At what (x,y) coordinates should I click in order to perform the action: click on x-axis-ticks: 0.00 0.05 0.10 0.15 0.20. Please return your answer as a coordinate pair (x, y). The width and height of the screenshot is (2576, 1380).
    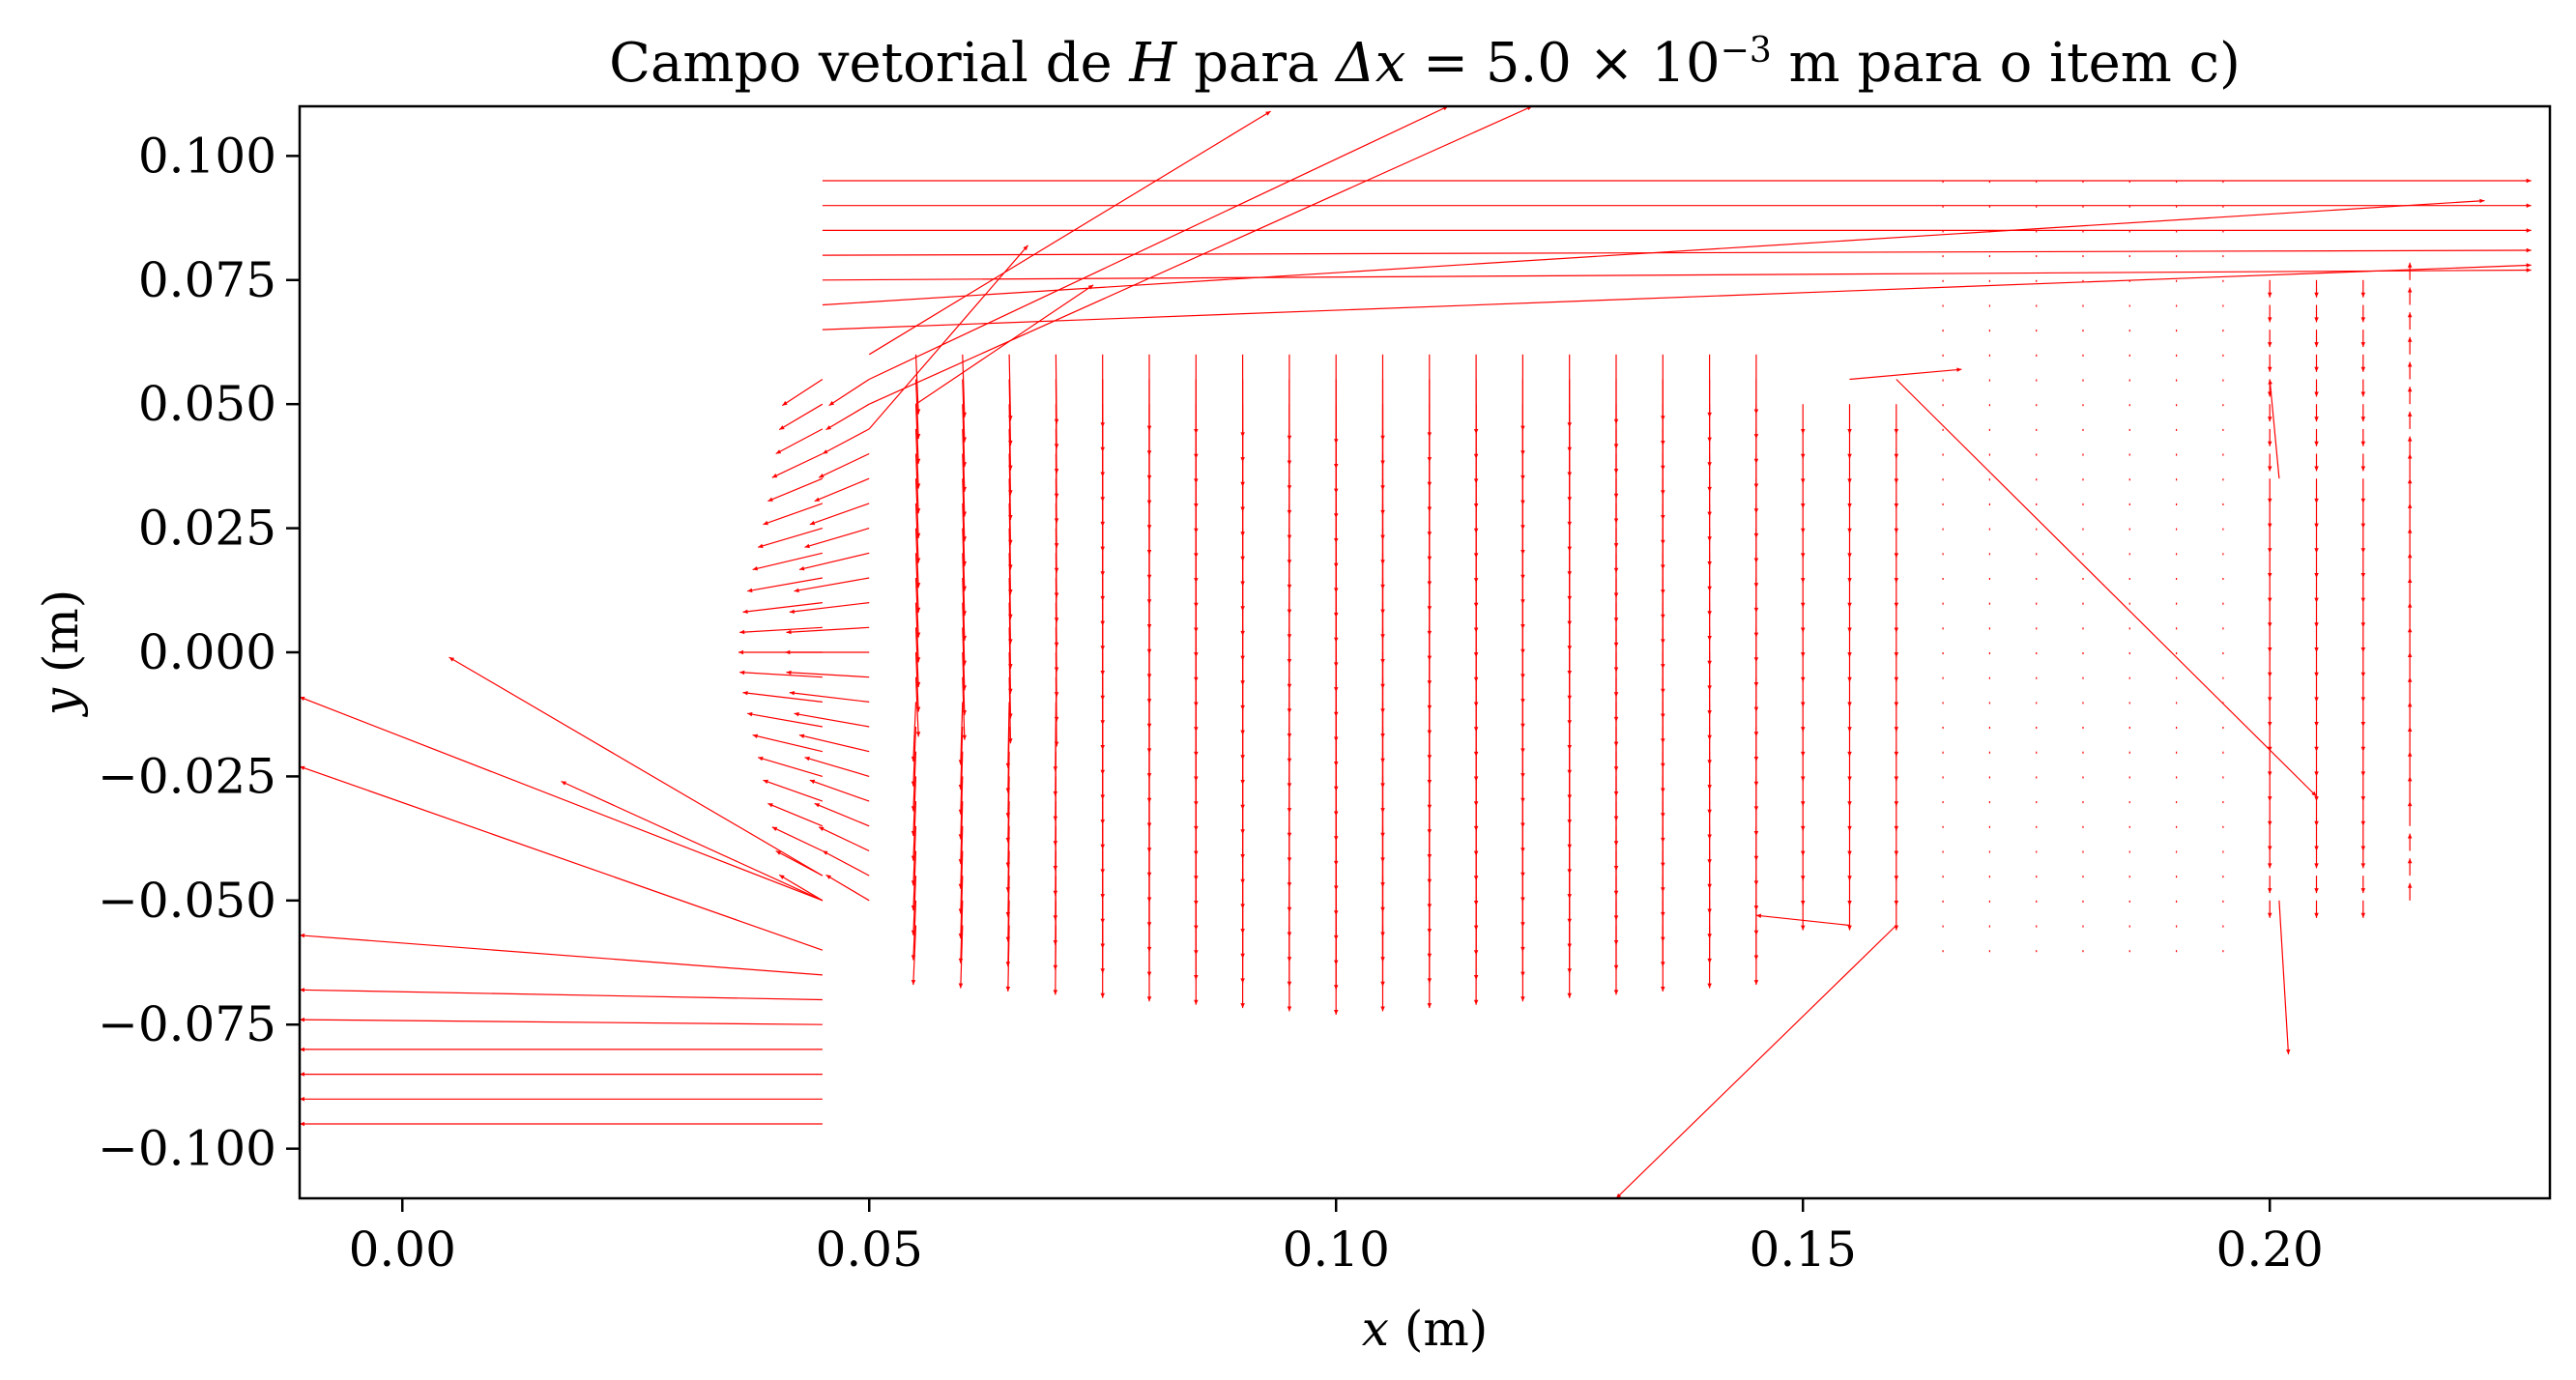
    Looking at the image, I should click on (1336, 1238).